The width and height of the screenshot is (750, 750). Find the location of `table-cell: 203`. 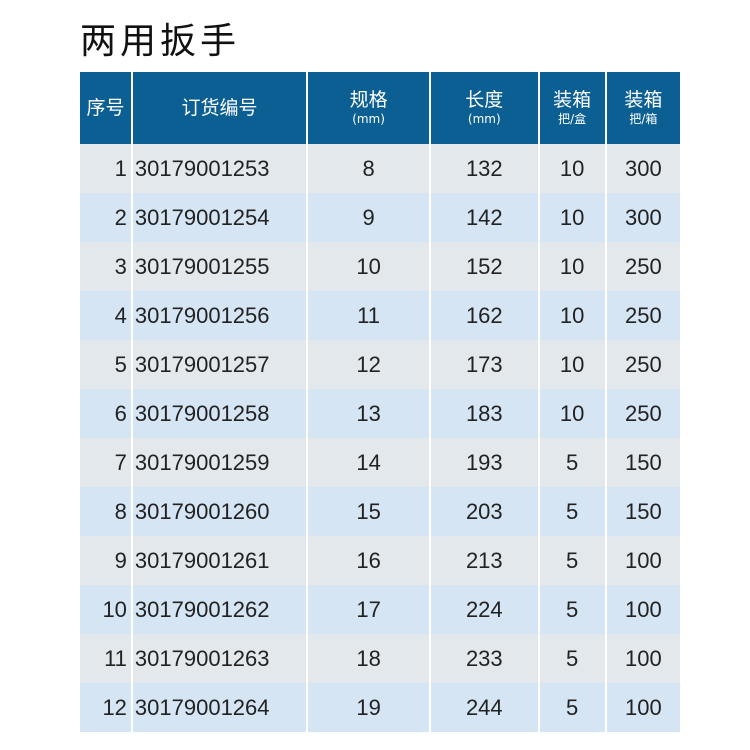

table-cell: 203 is located at coordinates (484, 511).